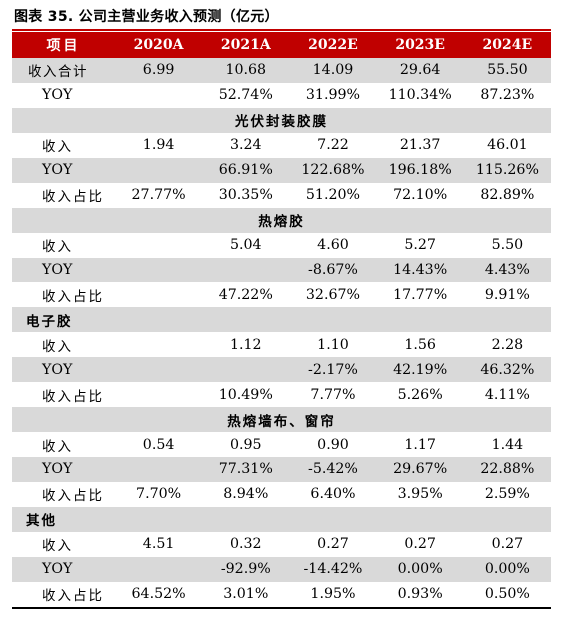  What do you see at coordinates (281, 569) in the screenshot?
I see `table-row: YOY -92.9% -14.42% 0.00% 0.00%` at bounding box center [281, 569].